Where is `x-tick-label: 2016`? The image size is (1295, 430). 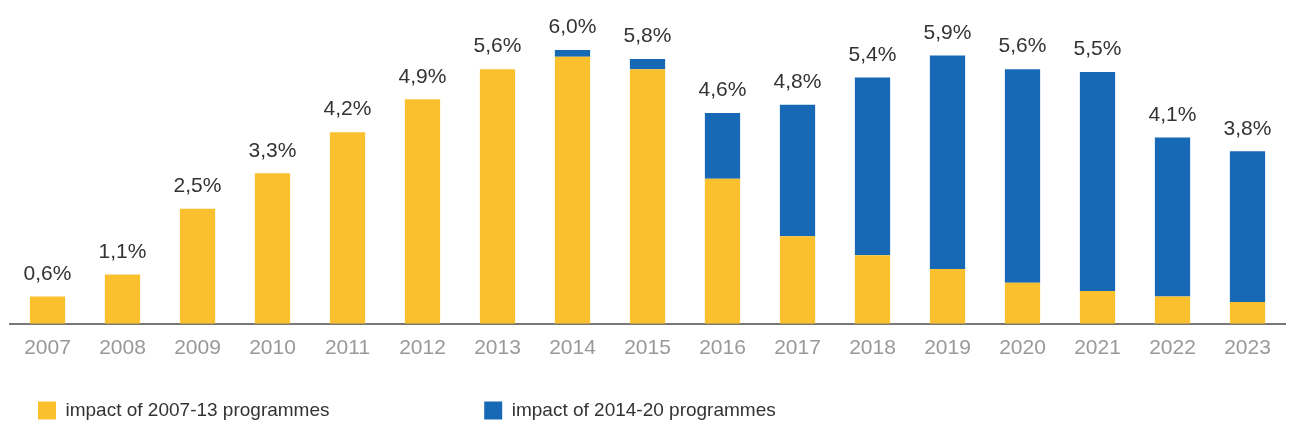 x-tick-label: 2016 is located at coordinates (722, 347).